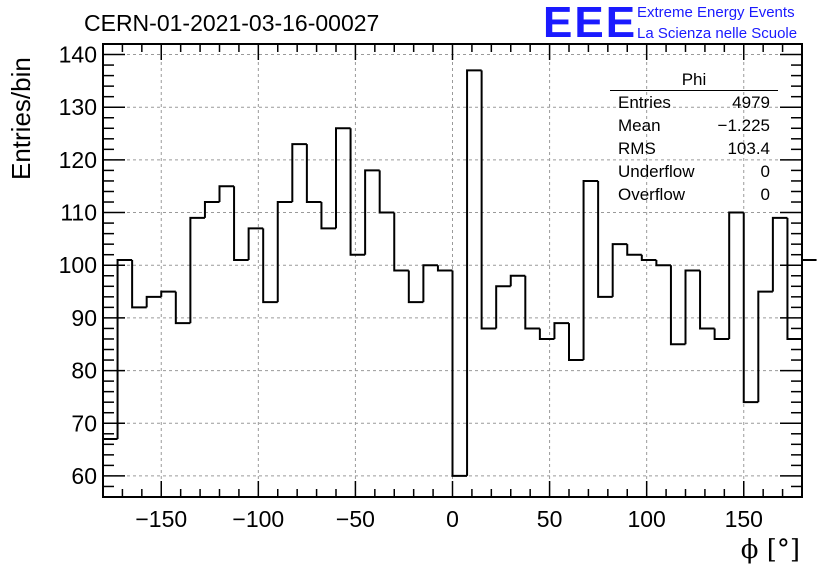 This screenshot has height=572, width=836. What do you see at coordinates (694, 148) in the screenshot?
I see `stats-row-rms: RMS 103.4` at bounding box center [694, 148].